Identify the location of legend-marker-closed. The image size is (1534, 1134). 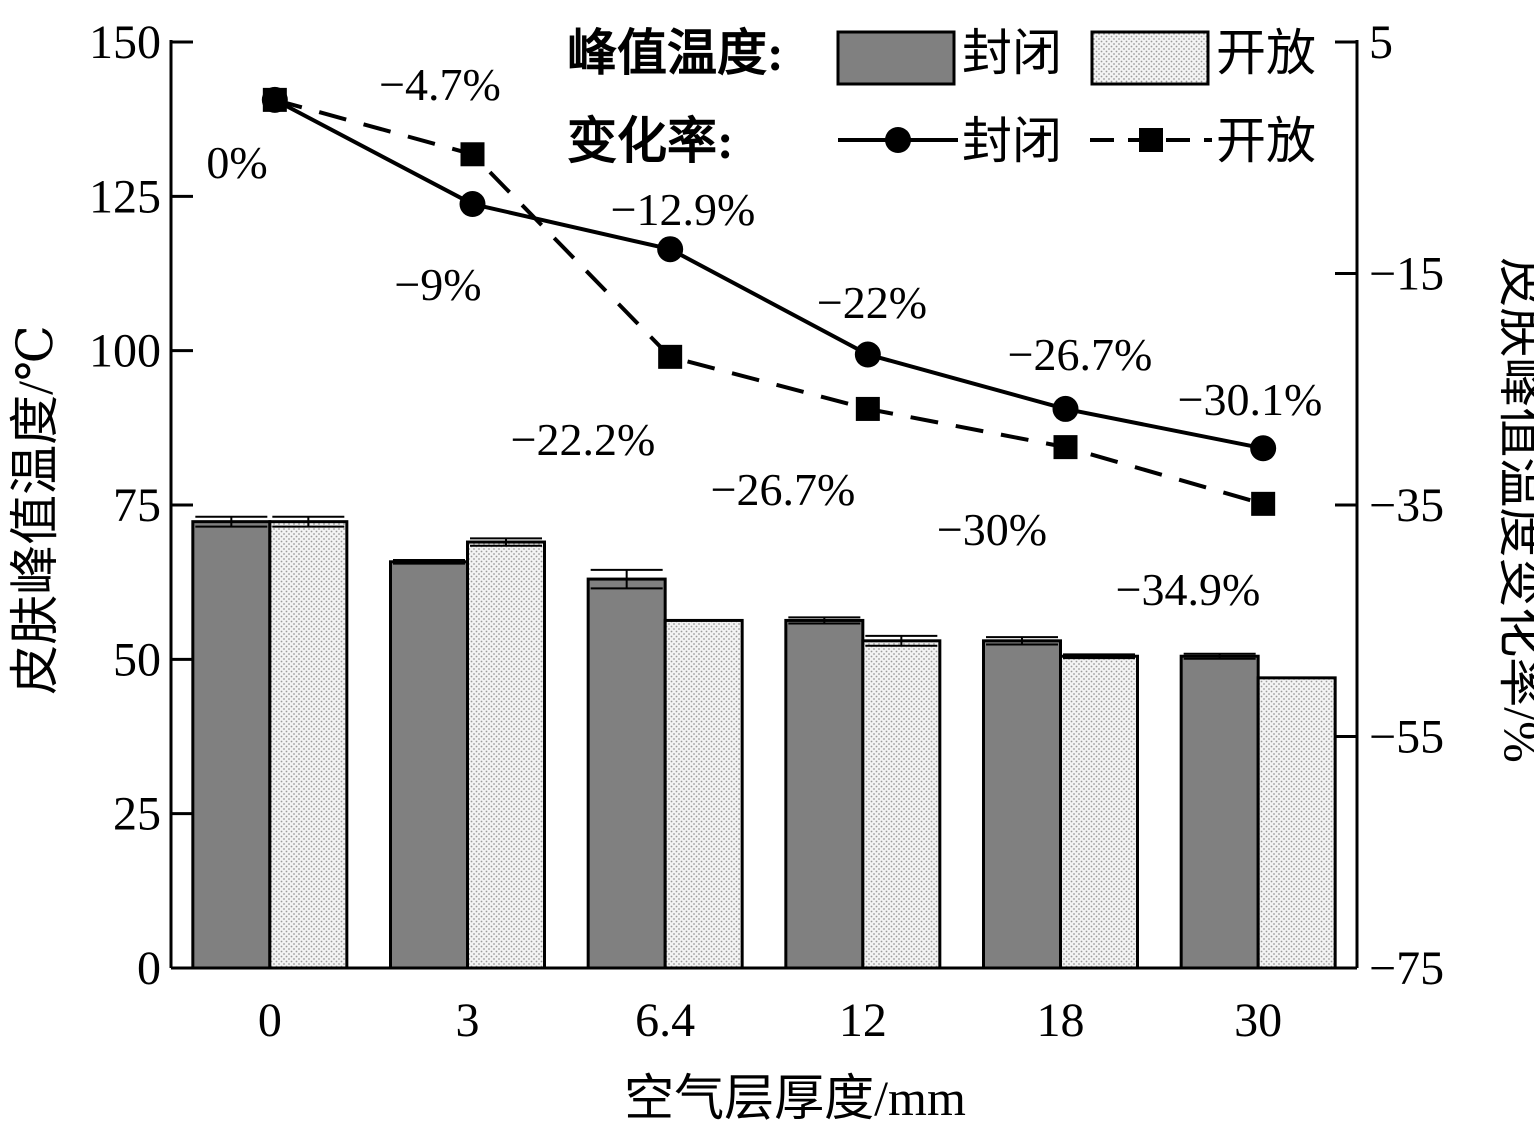
(898, 140).